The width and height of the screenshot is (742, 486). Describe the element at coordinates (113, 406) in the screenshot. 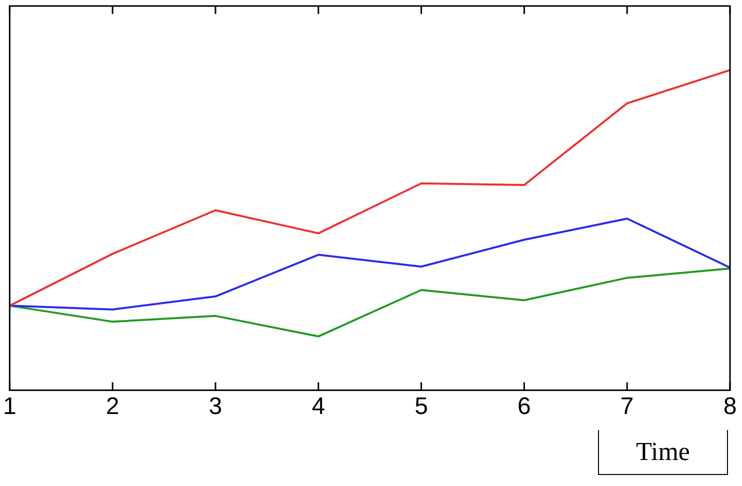

I see `x-tick-label: 2` at that location.